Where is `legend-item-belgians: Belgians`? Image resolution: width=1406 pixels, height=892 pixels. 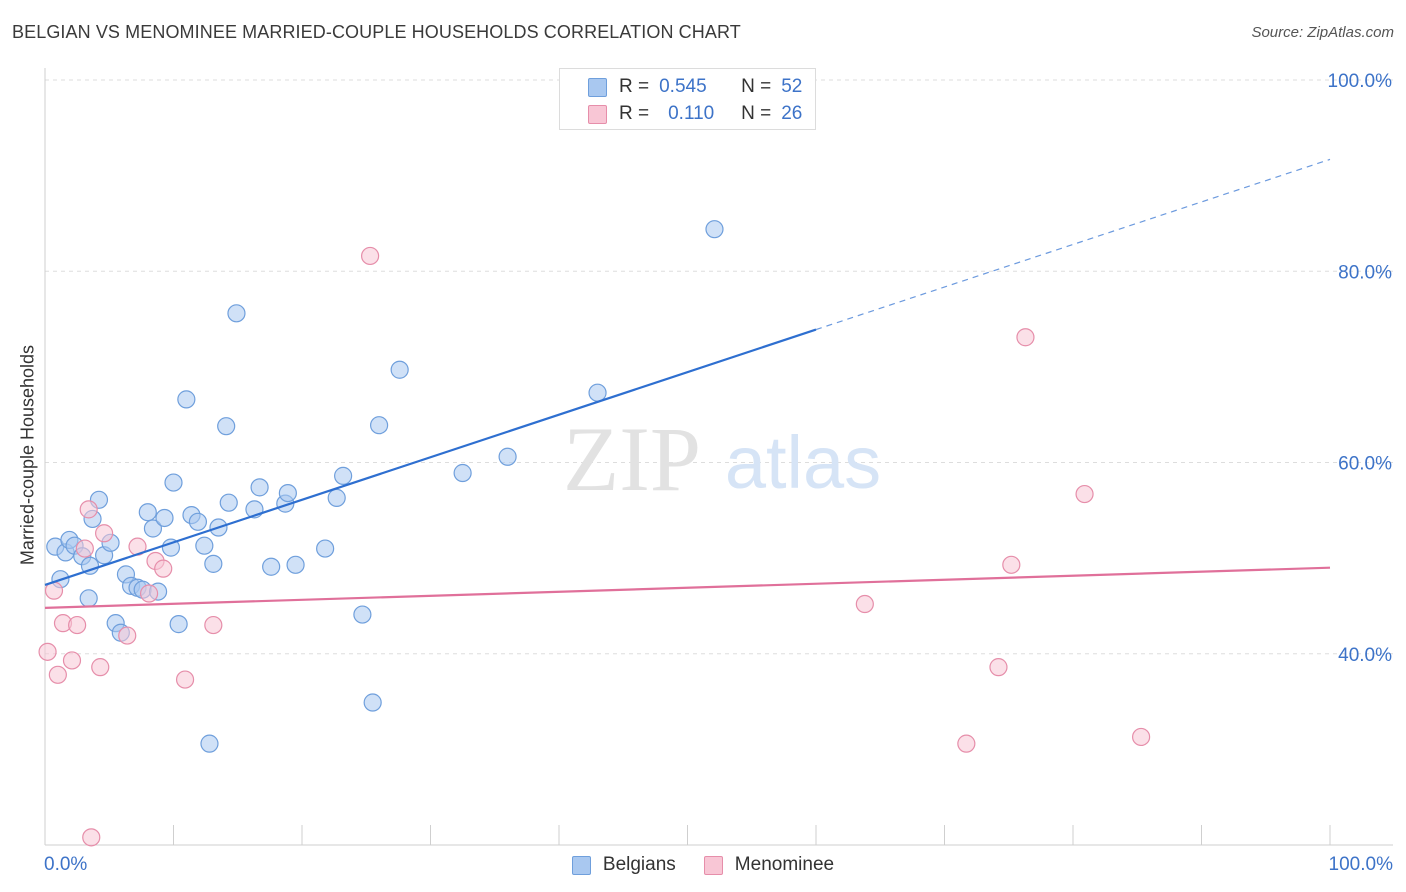 legend-item-belgians: Belgians is located at coordinates (623, 865).